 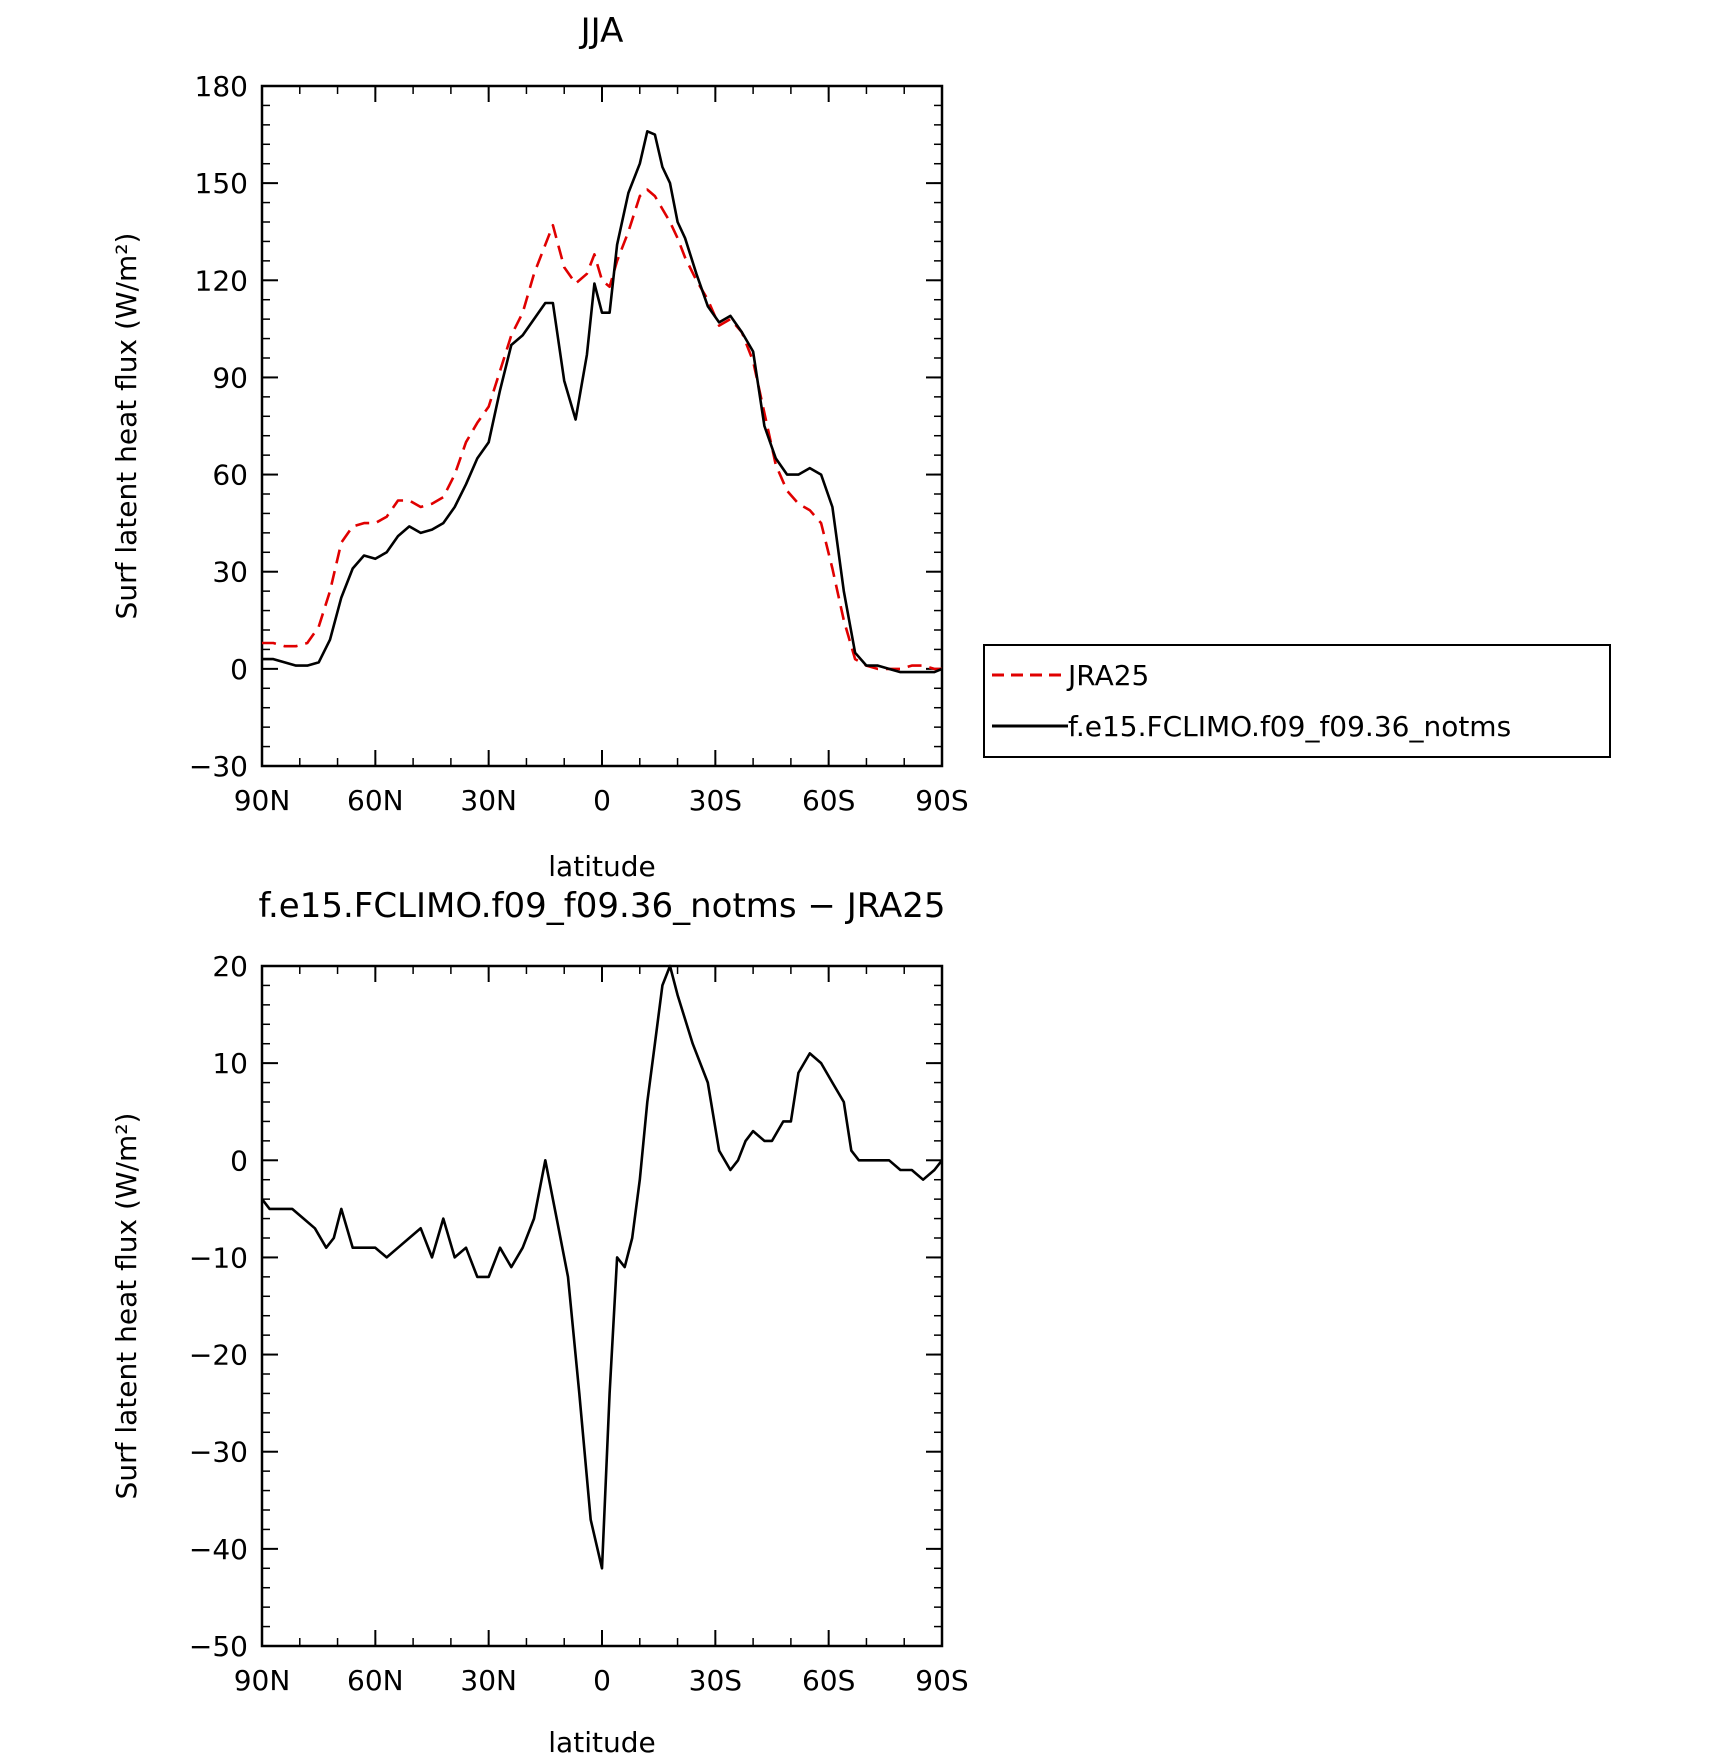 What do you see at coordinates (230, 1063) in the screenshot?
I see `y-tick-label: 10` at bounding box center [230, 1063].